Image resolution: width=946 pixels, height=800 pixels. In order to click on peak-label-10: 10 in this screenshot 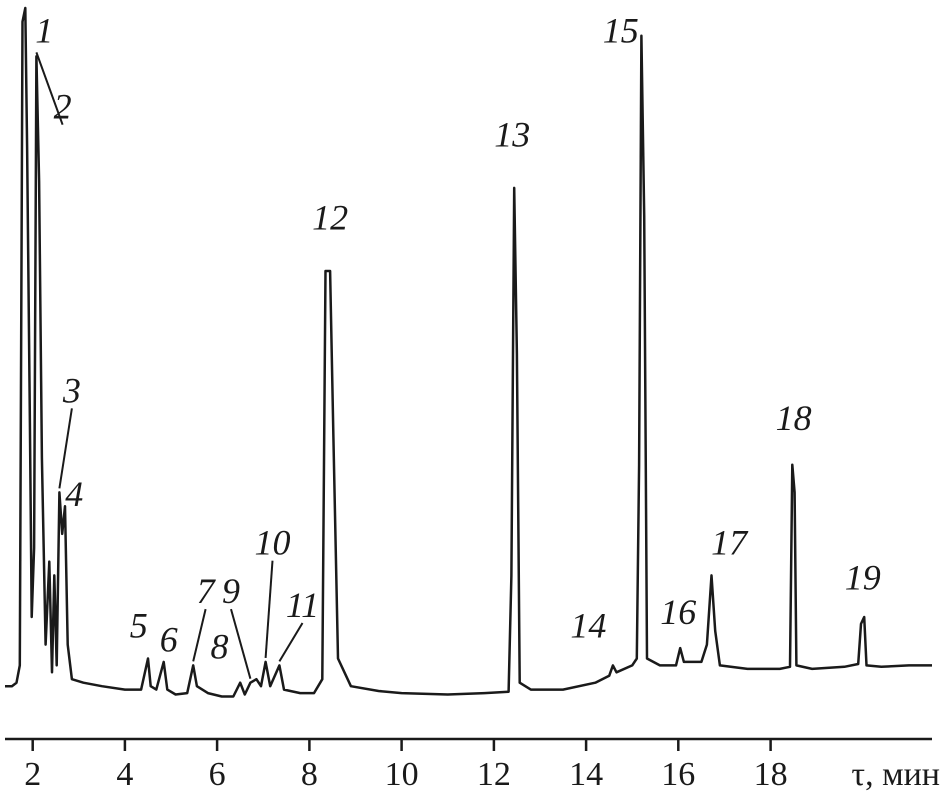, I will do `click(273, 590)`.